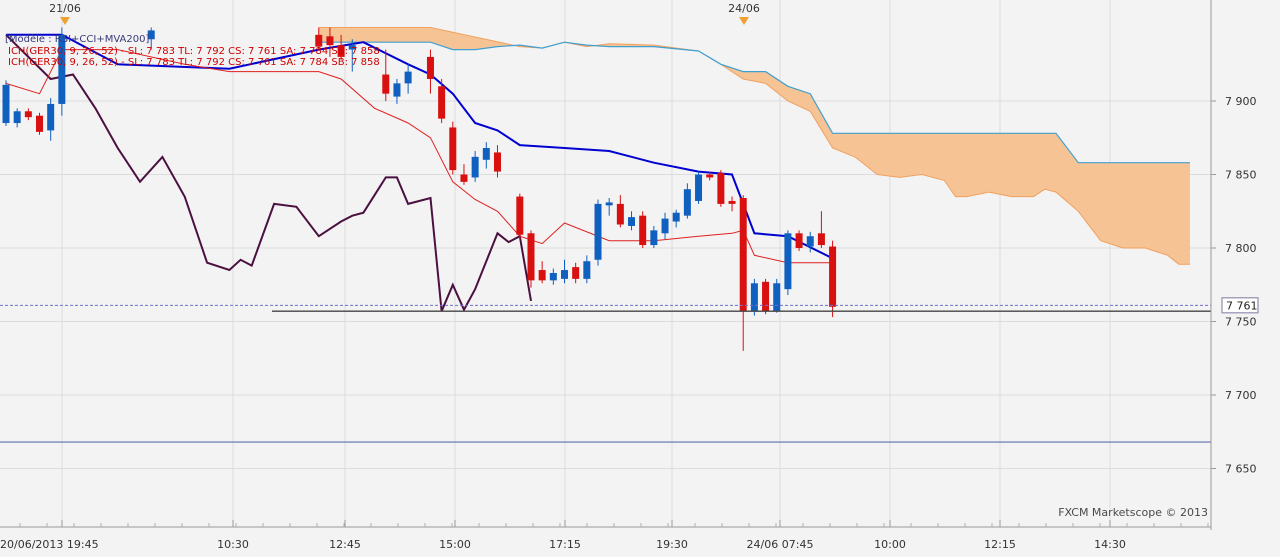 Image resolution: width=1280 pixels, height=557 pixels. Describe the element at coordinates (404, 13) in the screenshot. I see `date-markers: 21/06 24/06` at that location.